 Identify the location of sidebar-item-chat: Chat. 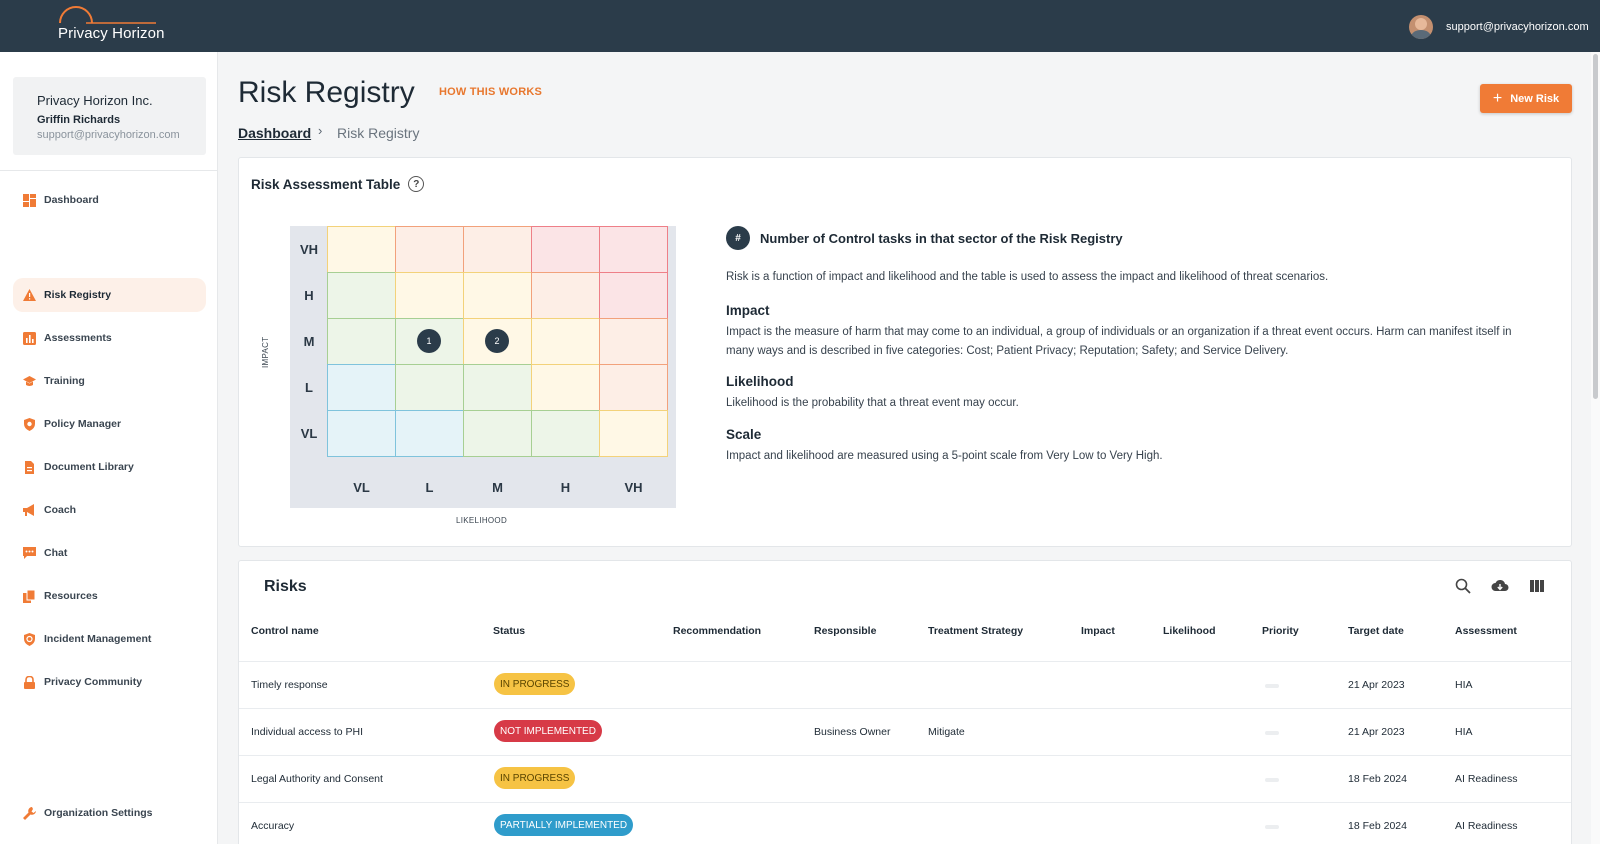
(109, 553).